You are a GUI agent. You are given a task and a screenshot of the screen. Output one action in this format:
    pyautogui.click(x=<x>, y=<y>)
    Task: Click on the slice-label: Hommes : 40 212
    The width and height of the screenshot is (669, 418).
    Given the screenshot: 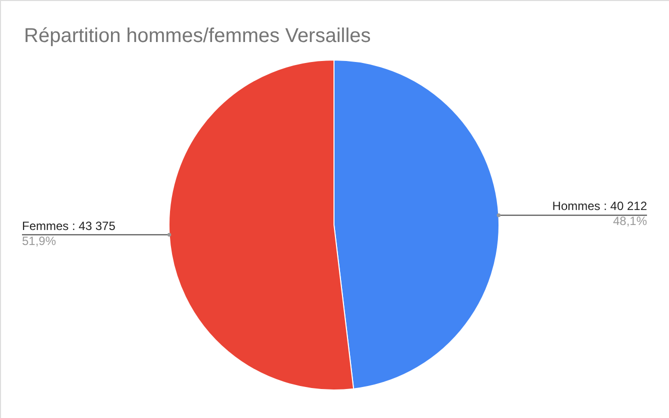 What is the action you would take?
    pyautogui.click(x=600, y=206)
    